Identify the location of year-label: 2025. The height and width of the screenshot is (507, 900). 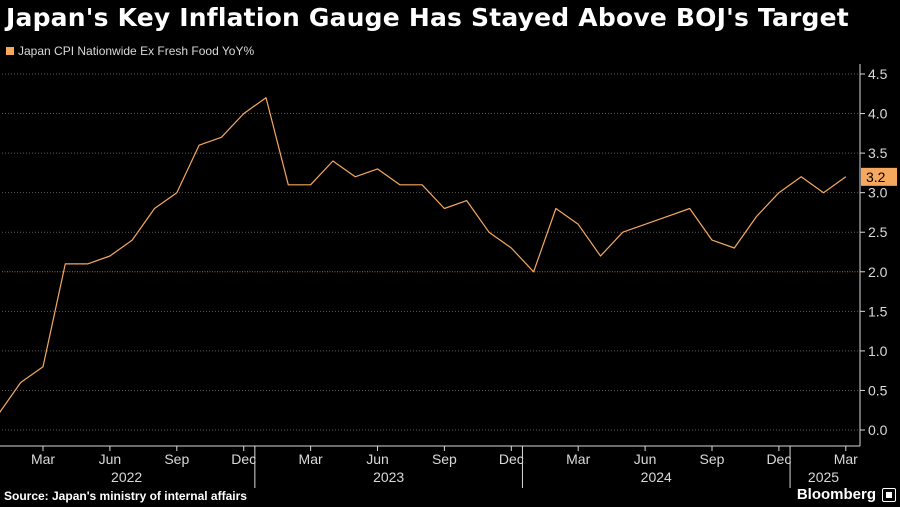
(823, 477).